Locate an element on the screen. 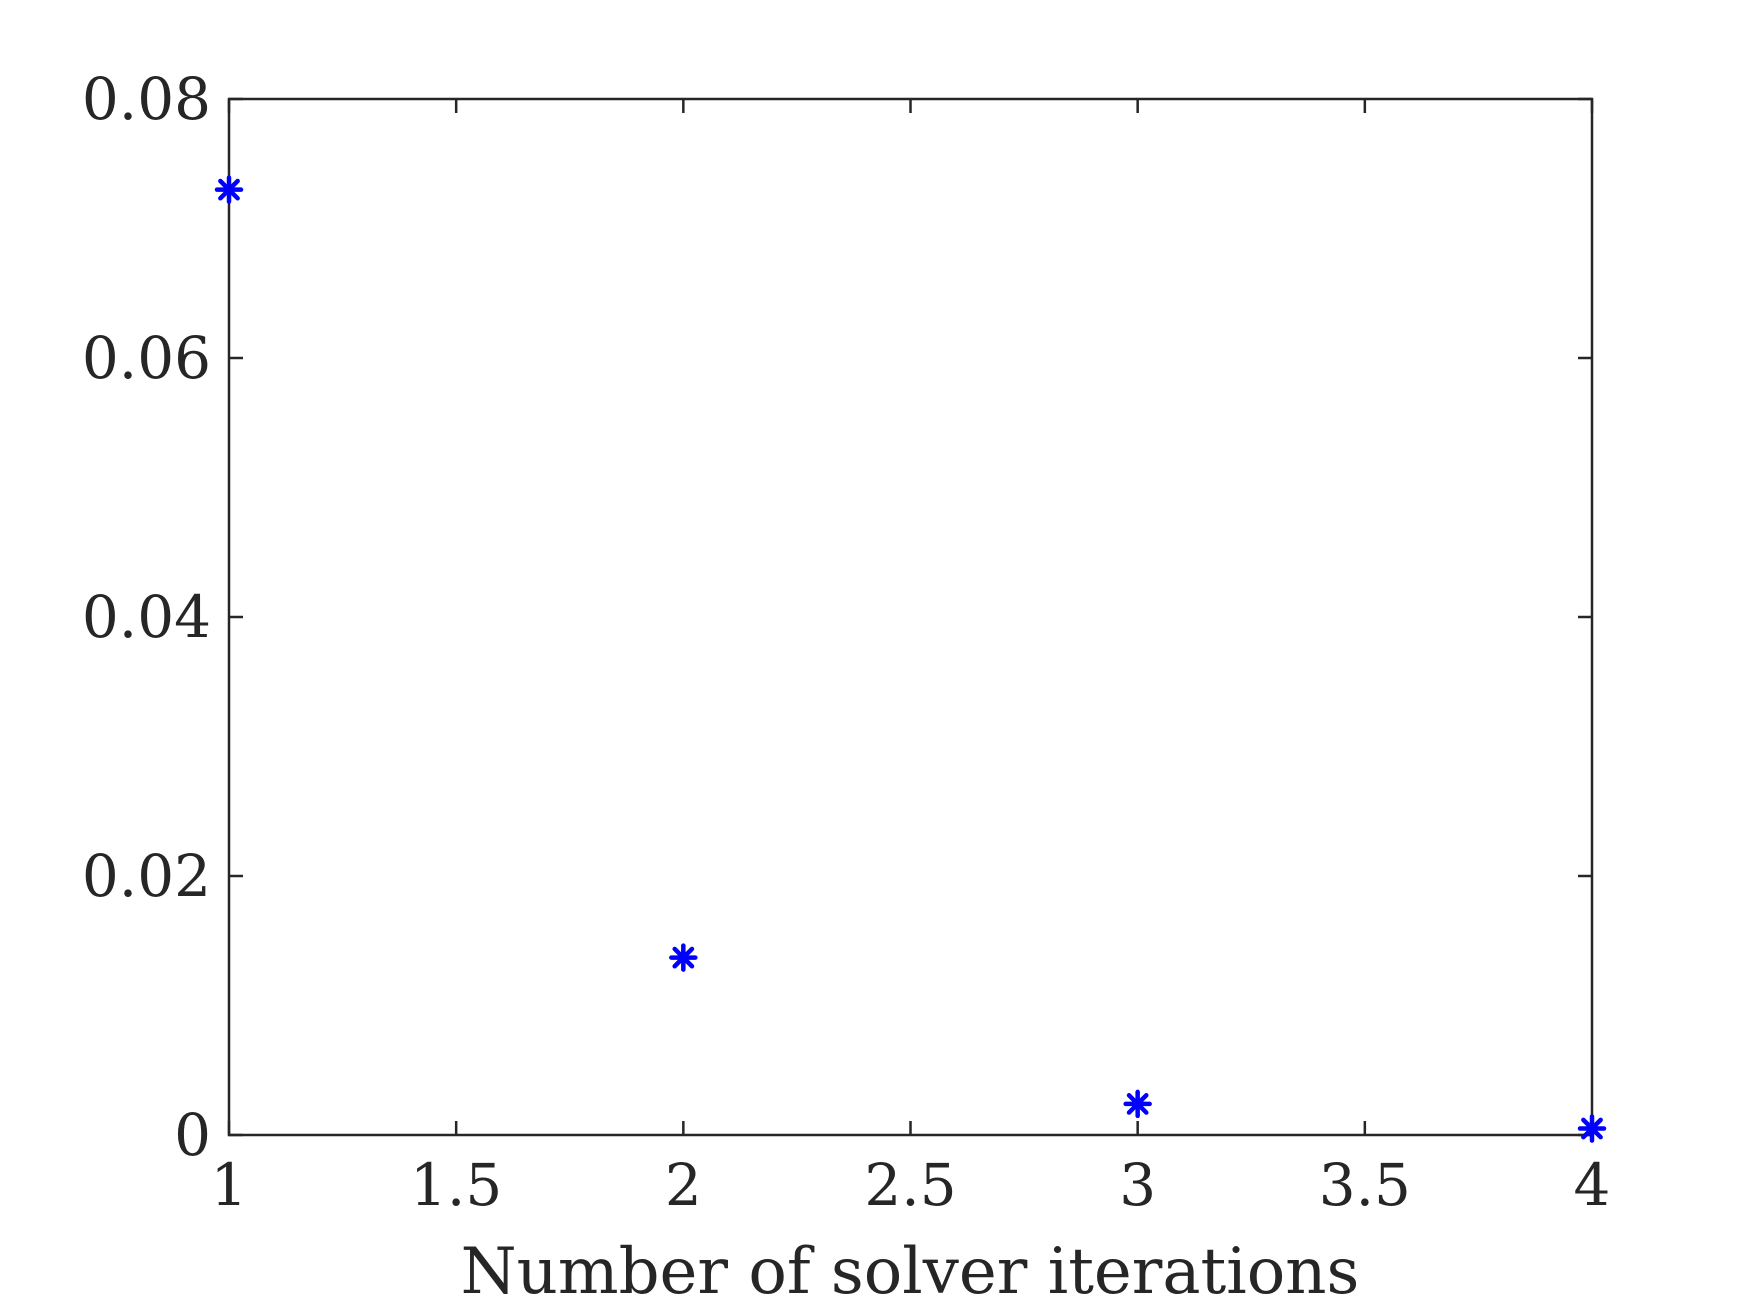 Image resolution: width=1750 pixels, height=1313 pixels. x-axis-label: Number of solver iterations is located at coordinates (910, 1272).